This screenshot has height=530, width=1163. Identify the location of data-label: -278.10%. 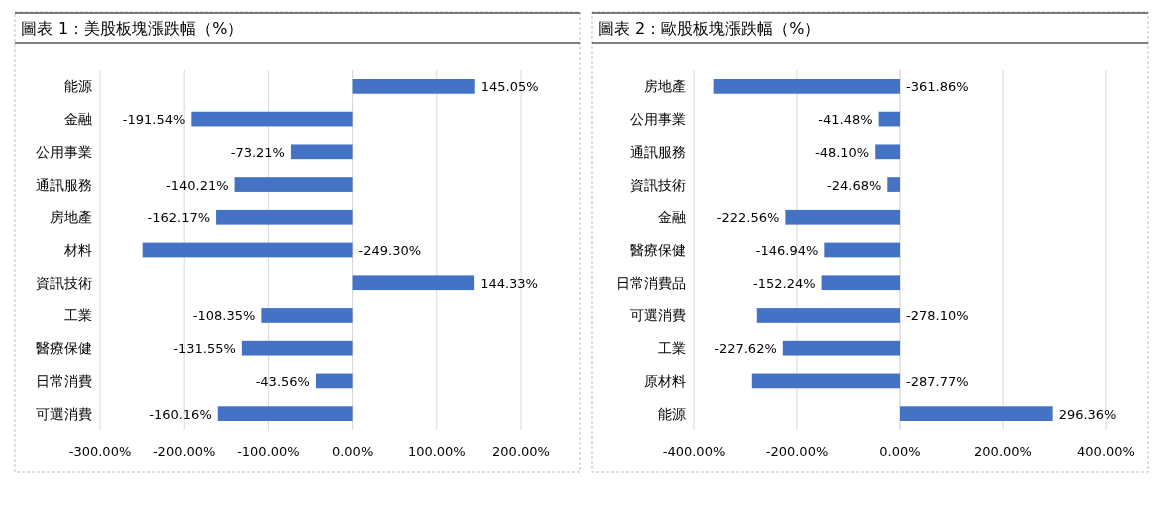
(937, 316).